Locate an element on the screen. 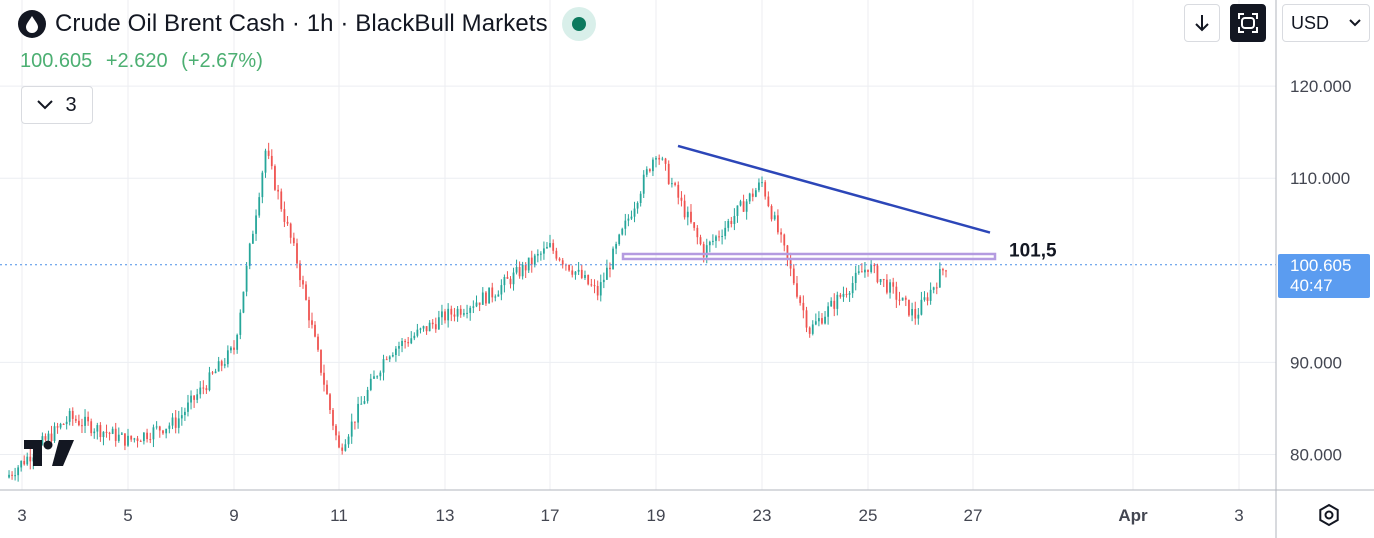  price-tick-label: 120.000 is located at coordinates (1320, 86).